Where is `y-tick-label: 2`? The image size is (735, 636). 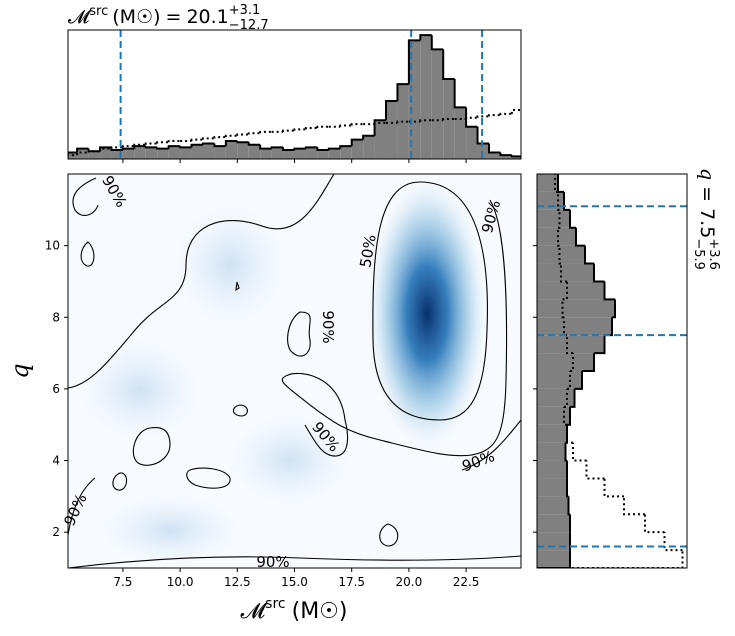 y-tick-label: 2 is located at coordinates (56, 532).